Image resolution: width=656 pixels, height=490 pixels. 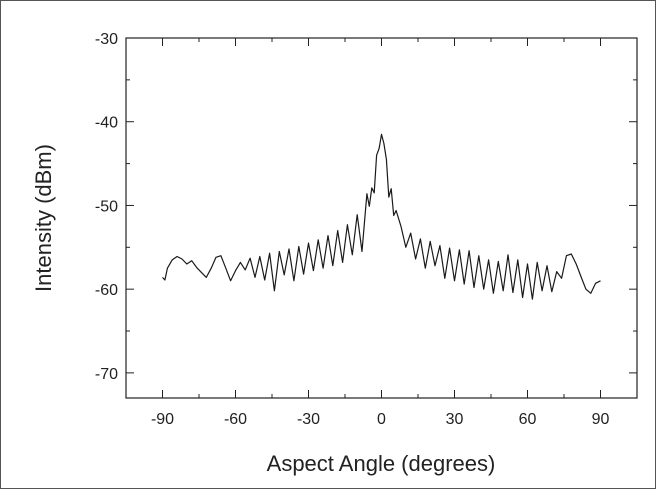 What do you see at coordinates (381, 419) in the screenshot?
I see `x-tick-label: 0` at bounding box center [381, 419].